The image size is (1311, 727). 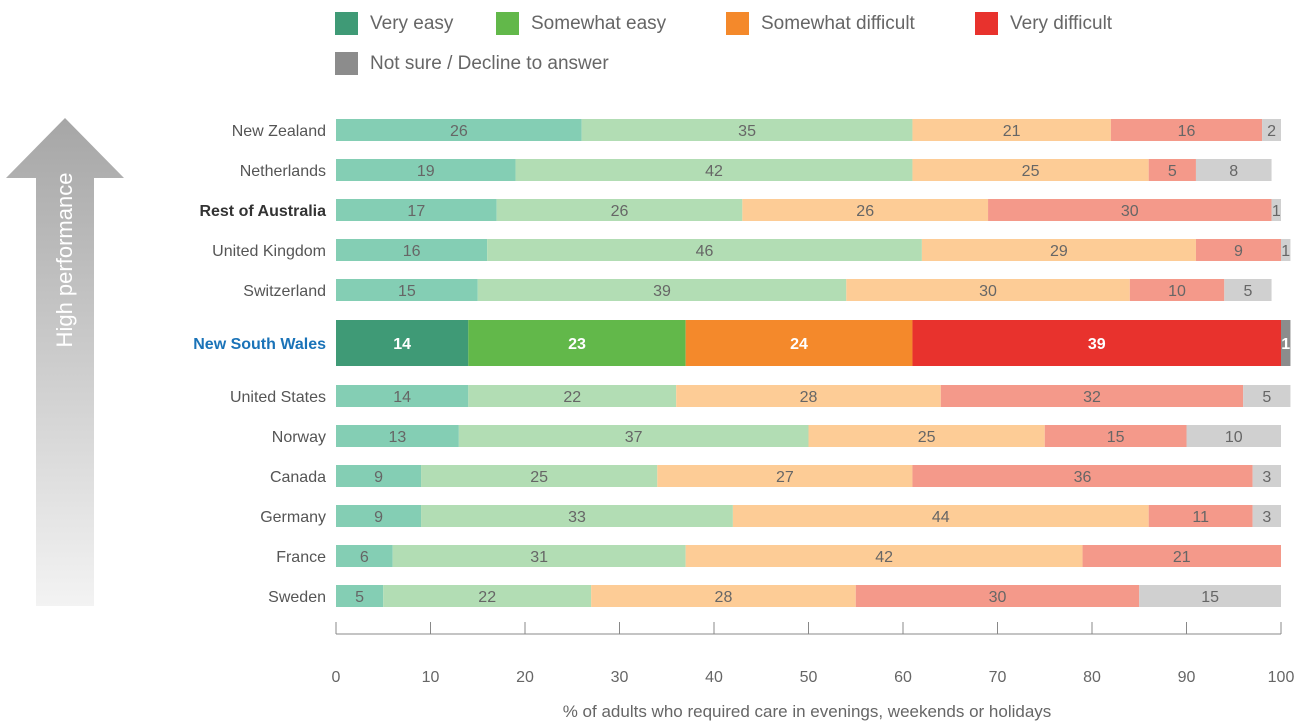 I want to click on data-label: 33, so click(x=577, y=517).